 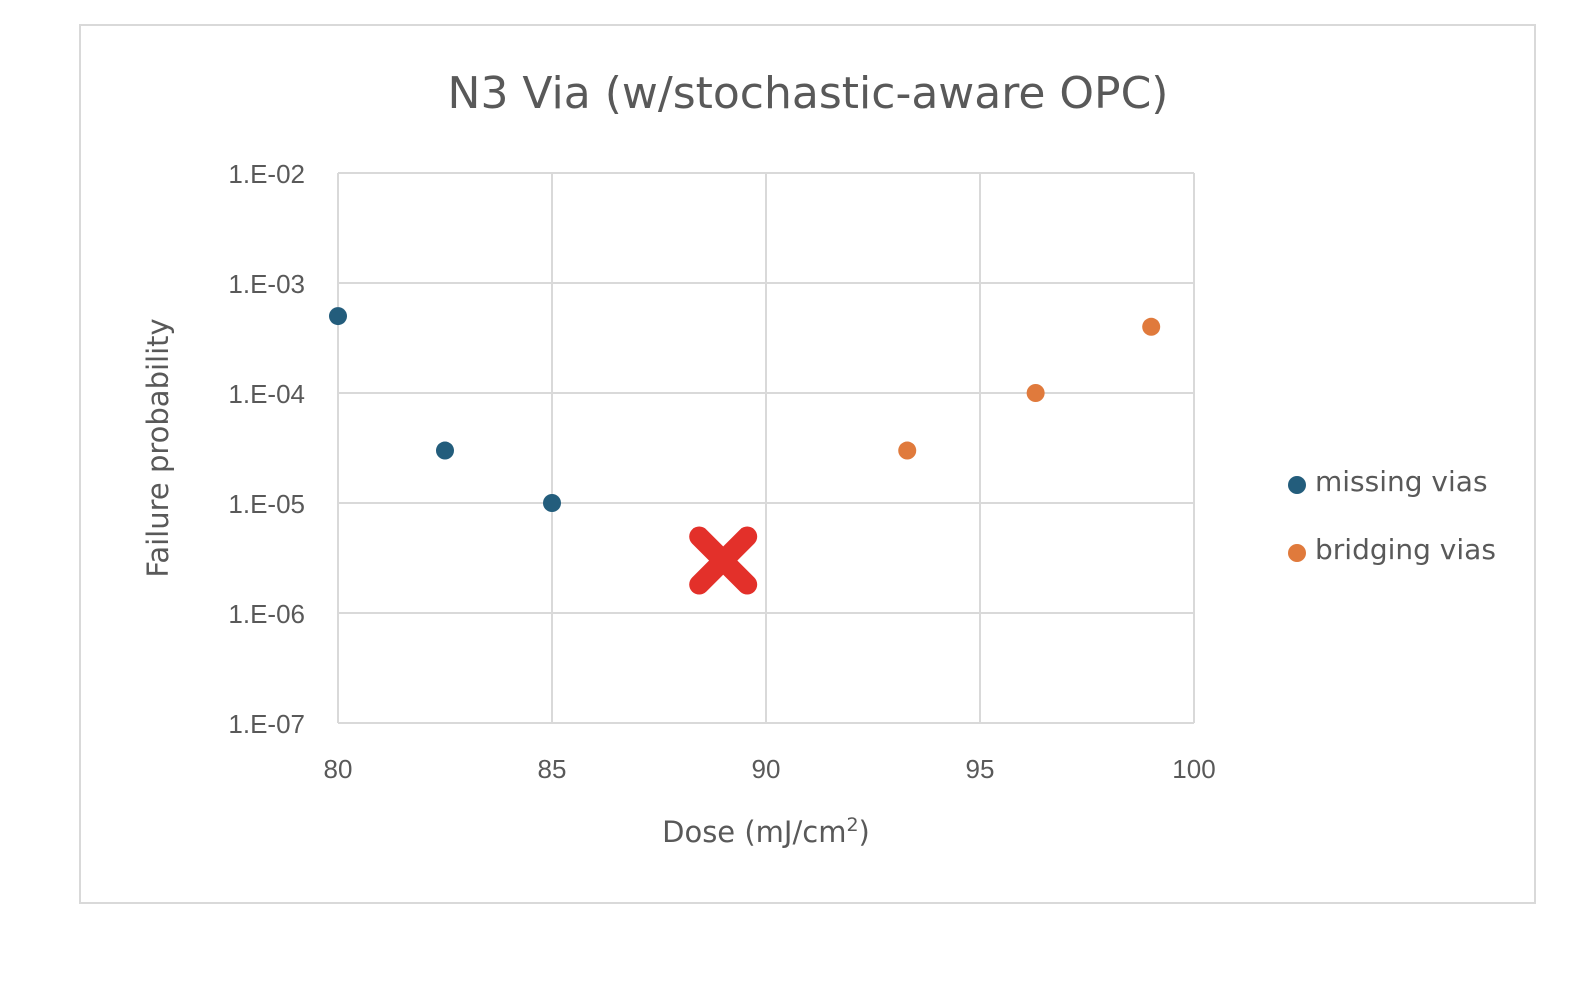 I want to click on legend: missing vias bridging vias, so click(x=1392, y=515).